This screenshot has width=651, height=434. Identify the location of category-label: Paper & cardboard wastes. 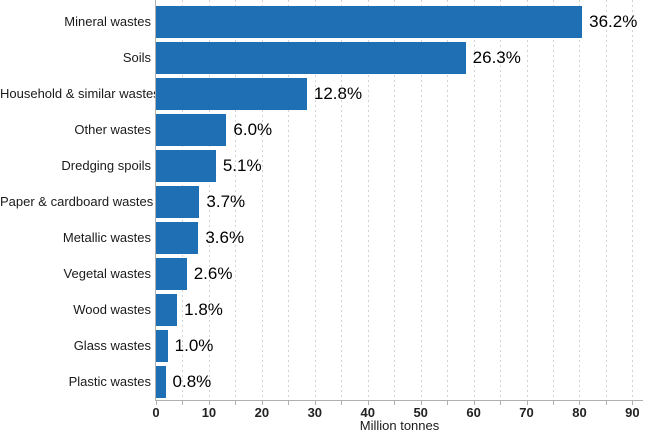
(77, 201).